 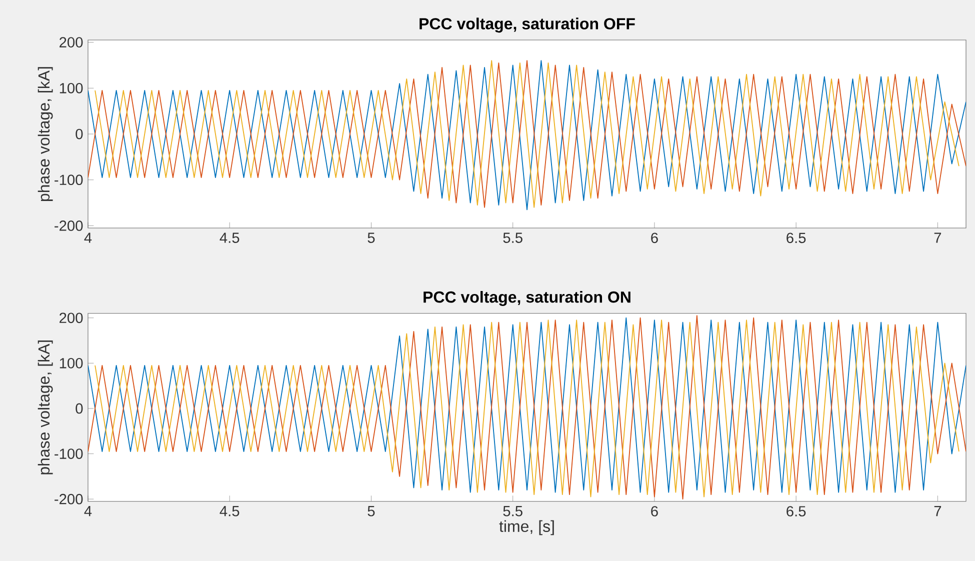 What do you see at coordinates (527, 298) in the screenshot?
I see `chart-title: PCC voltage, saturation ON` at bounding box center [527, 298].